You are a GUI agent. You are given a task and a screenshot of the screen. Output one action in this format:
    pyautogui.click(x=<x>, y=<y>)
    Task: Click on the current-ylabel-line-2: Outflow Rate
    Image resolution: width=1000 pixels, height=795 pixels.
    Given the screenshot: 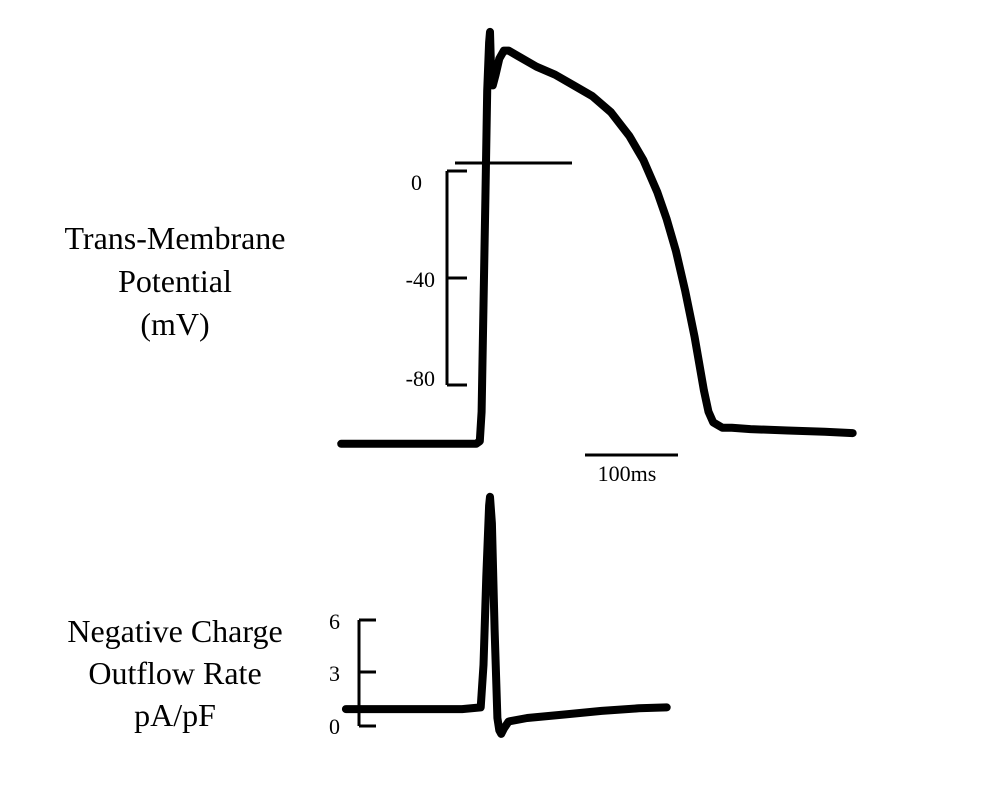 What is the action you would take?
    pyautogui.click(x=174, y=673)
    